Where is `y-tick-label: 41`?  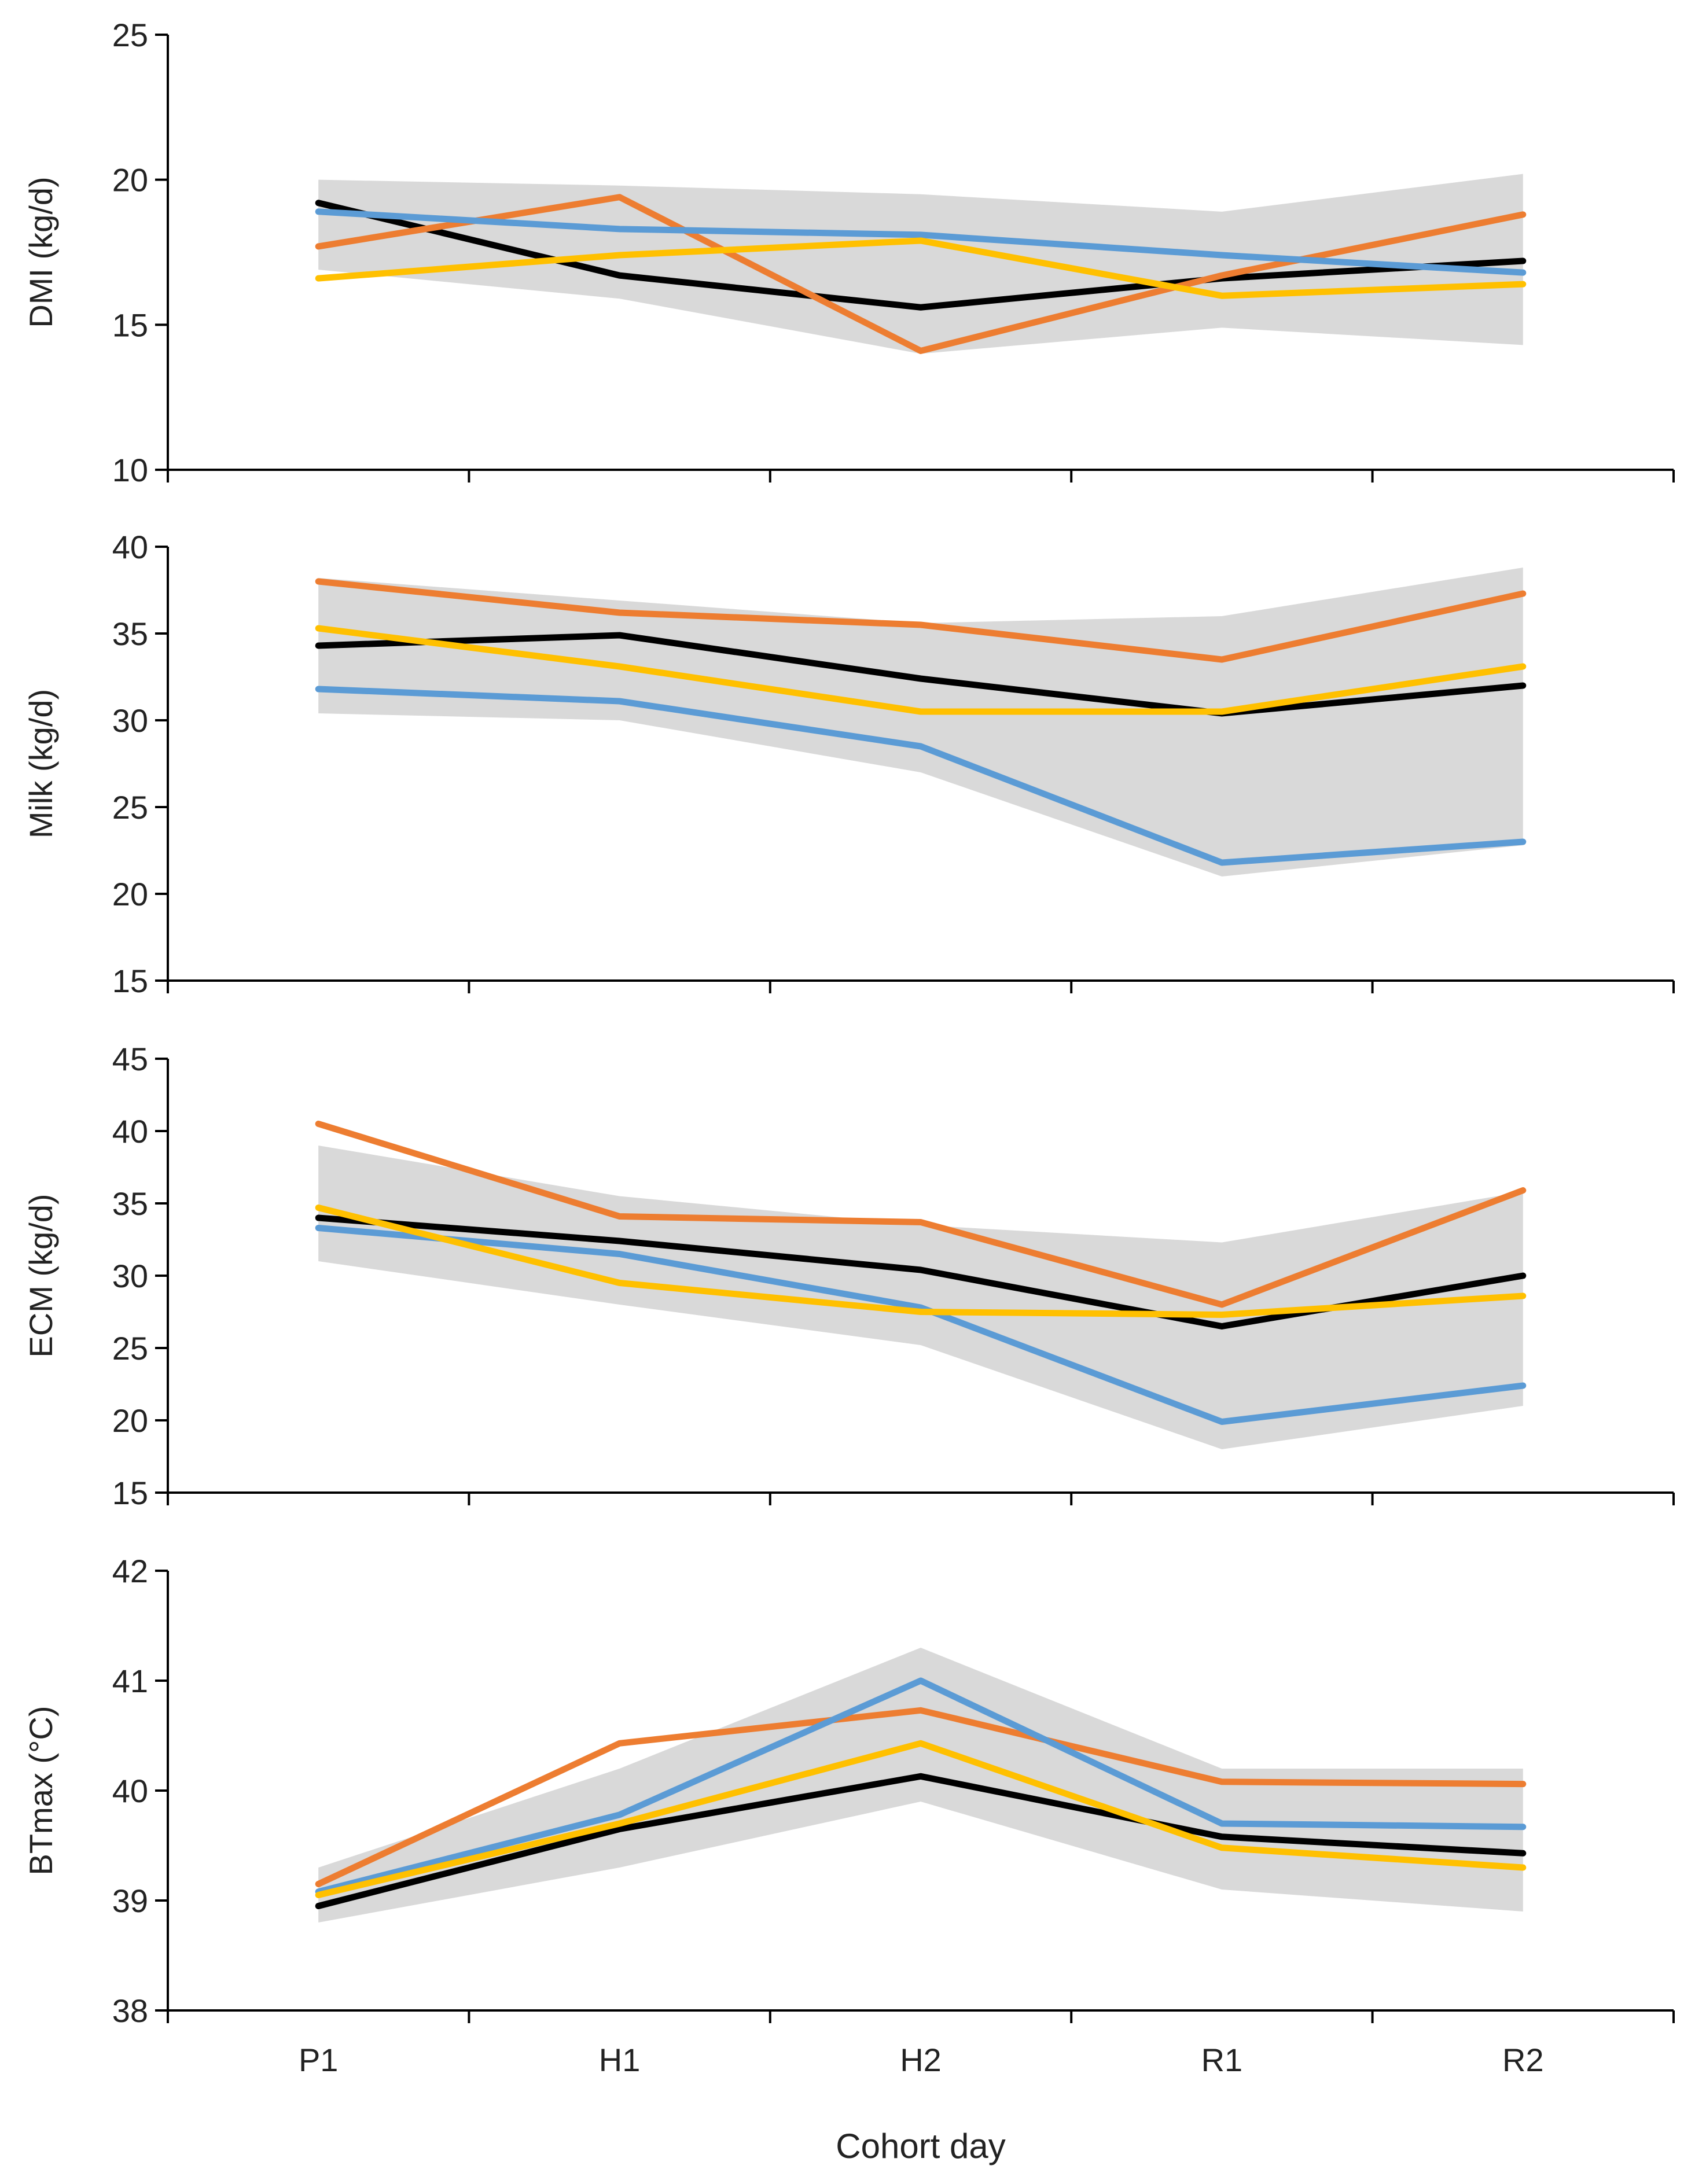 y-tick-label: 41 is located at coordinates (130, 1681).